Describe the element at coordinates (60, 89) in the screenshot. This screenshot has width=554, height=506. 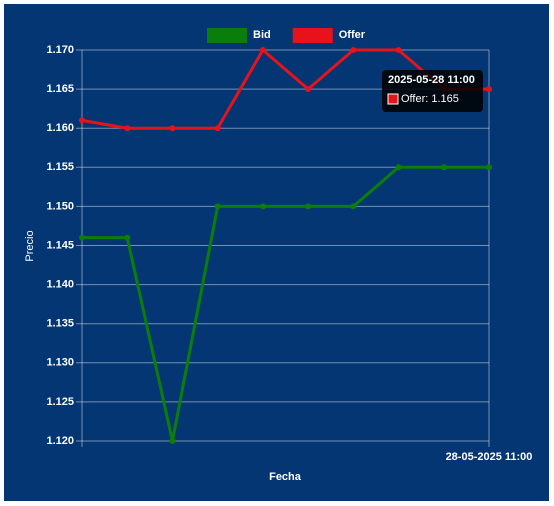
I see `y-tick-label: 1.165` at that location.